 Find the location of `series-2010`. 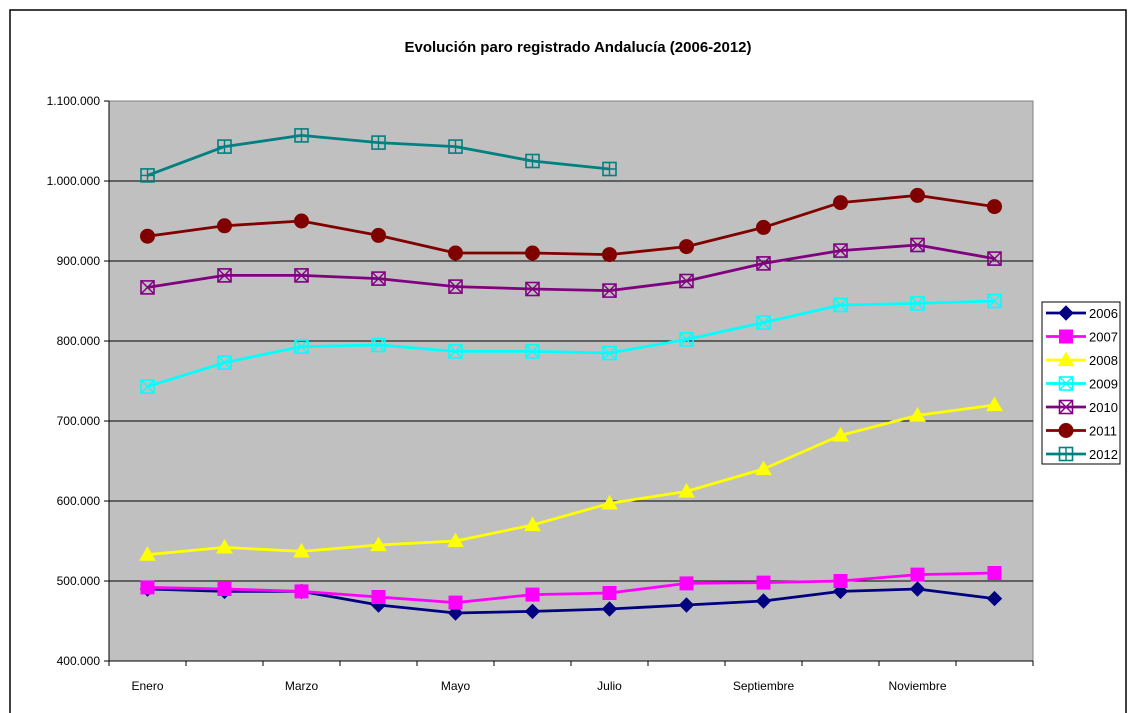

series-2010 is located at coordinates (571, 267).